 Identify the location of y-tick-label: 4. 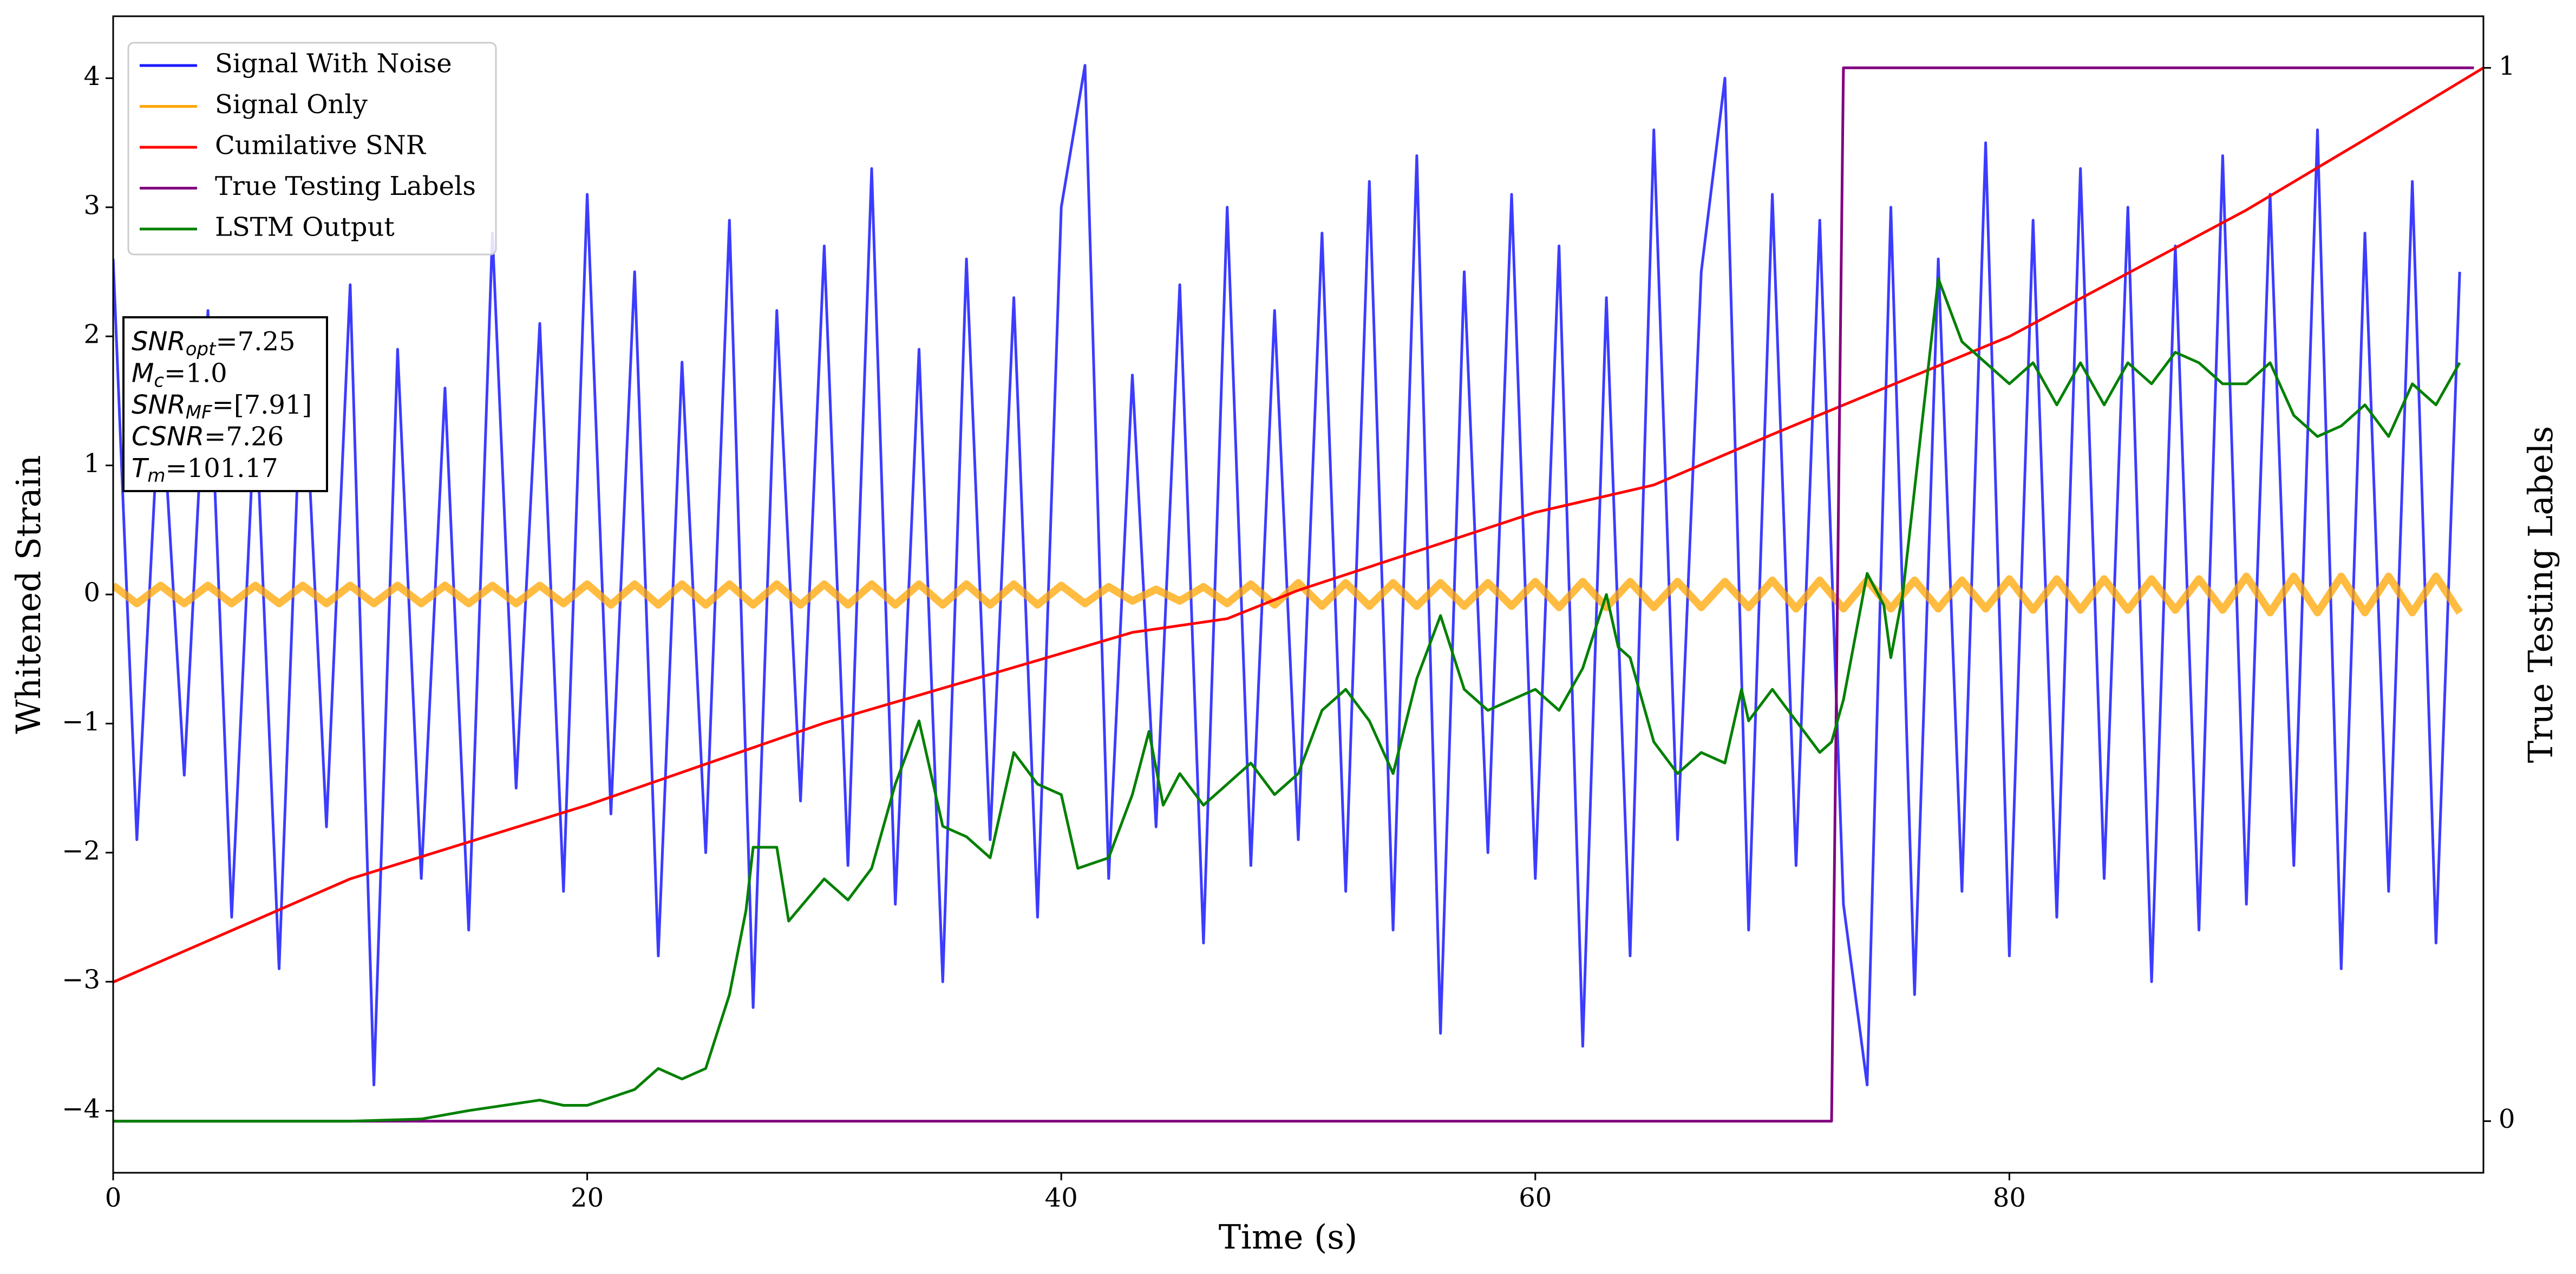
(92, 76).